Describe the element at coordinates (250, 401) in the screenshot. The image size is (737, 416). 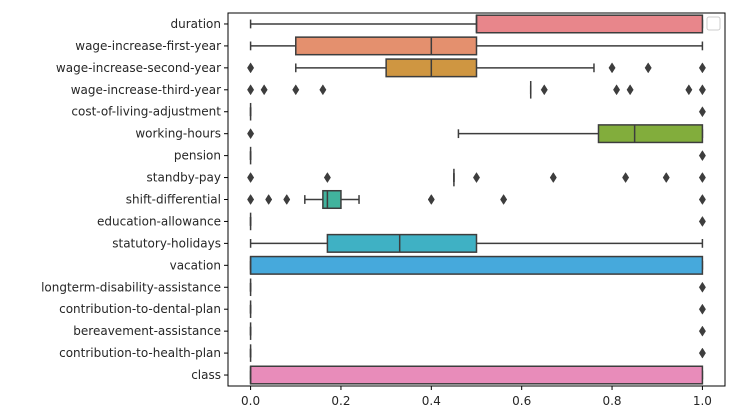
I see `x-tick-label-0: 0.0` at that location.